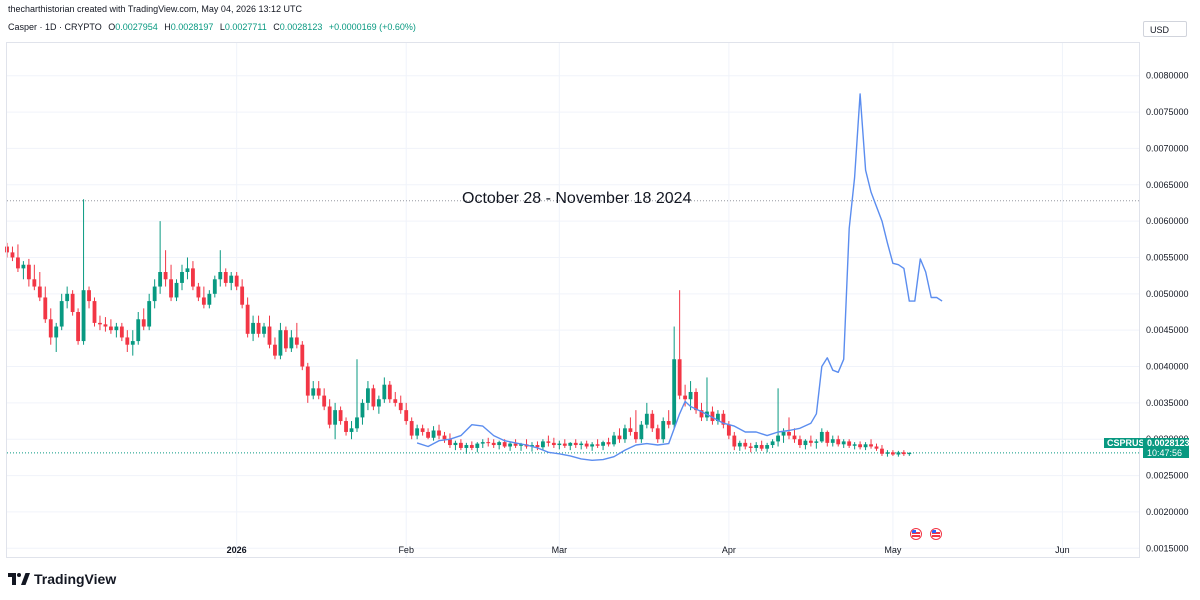 This screenshot has width=1200, height=600. What do you see at coordinates (276, 27) in the screenshot?
I see `close-label: C` at bounding box center [276, 27].